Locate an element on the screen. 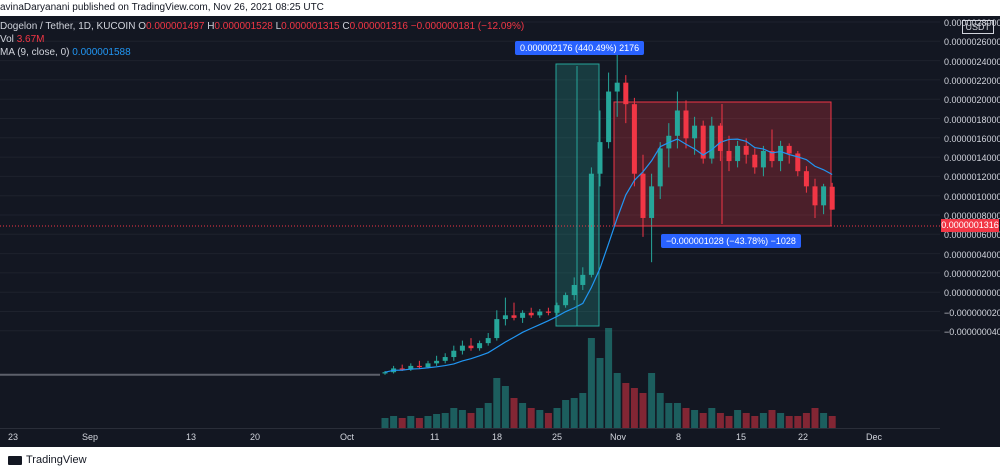 Image resolution: width=1000 pixels, height=473 pixels. price-tick: 0.0000018000 is located at coordinates (972, 119).